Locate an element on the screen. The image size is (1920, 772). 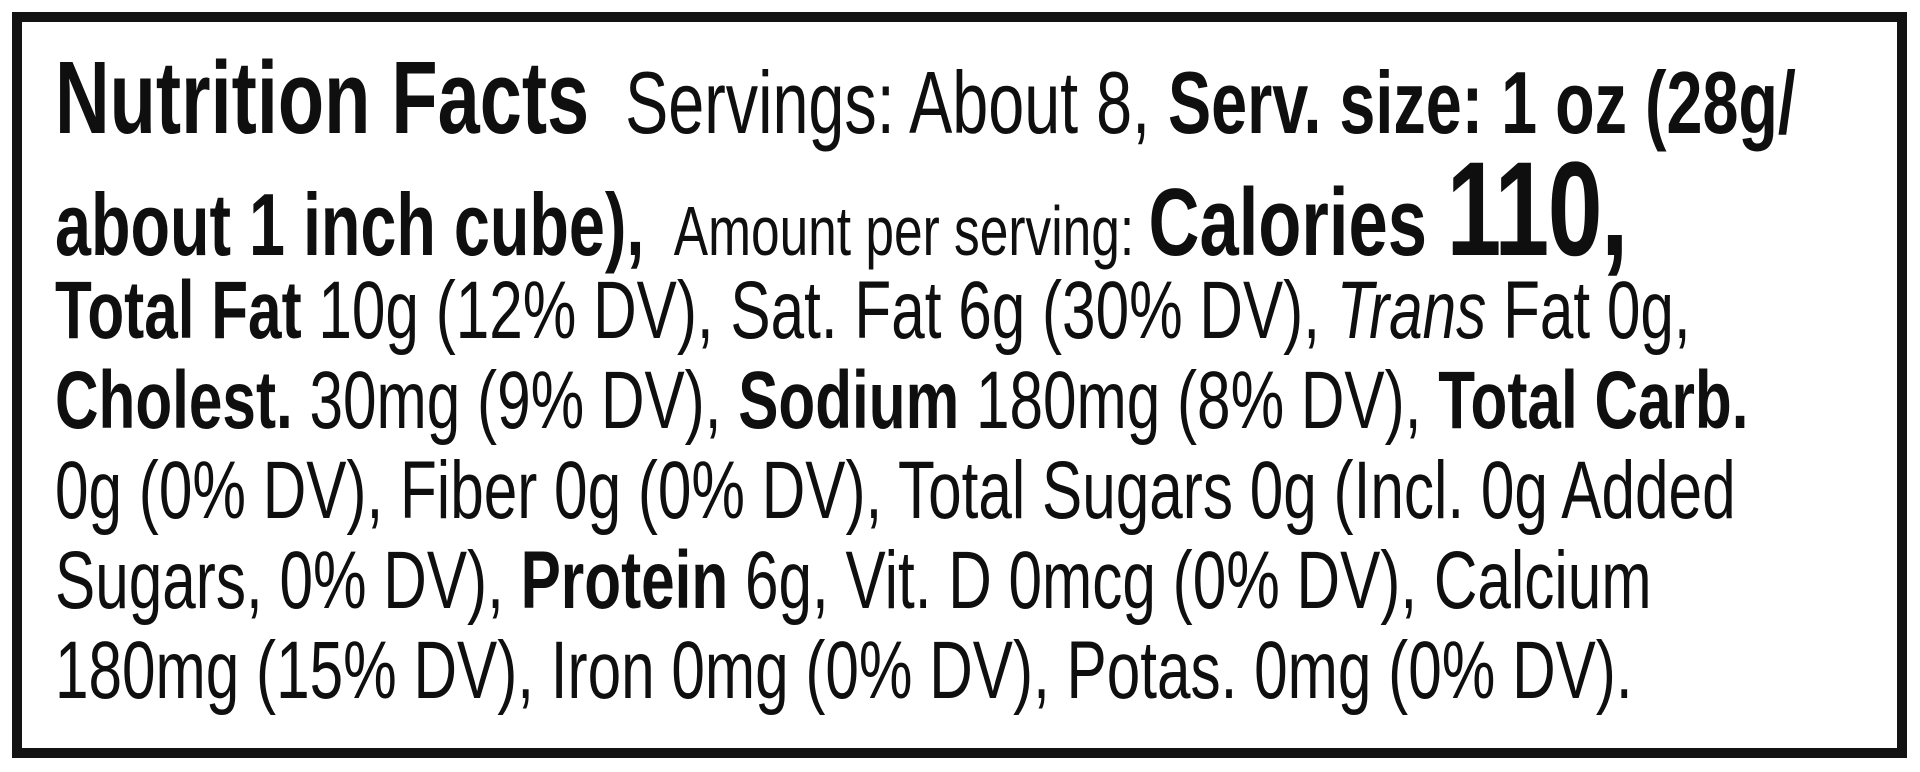
text-segment: 10g (12% DV), Sat. Fat 6g (30% DV), is located at coordinates (827, 310).